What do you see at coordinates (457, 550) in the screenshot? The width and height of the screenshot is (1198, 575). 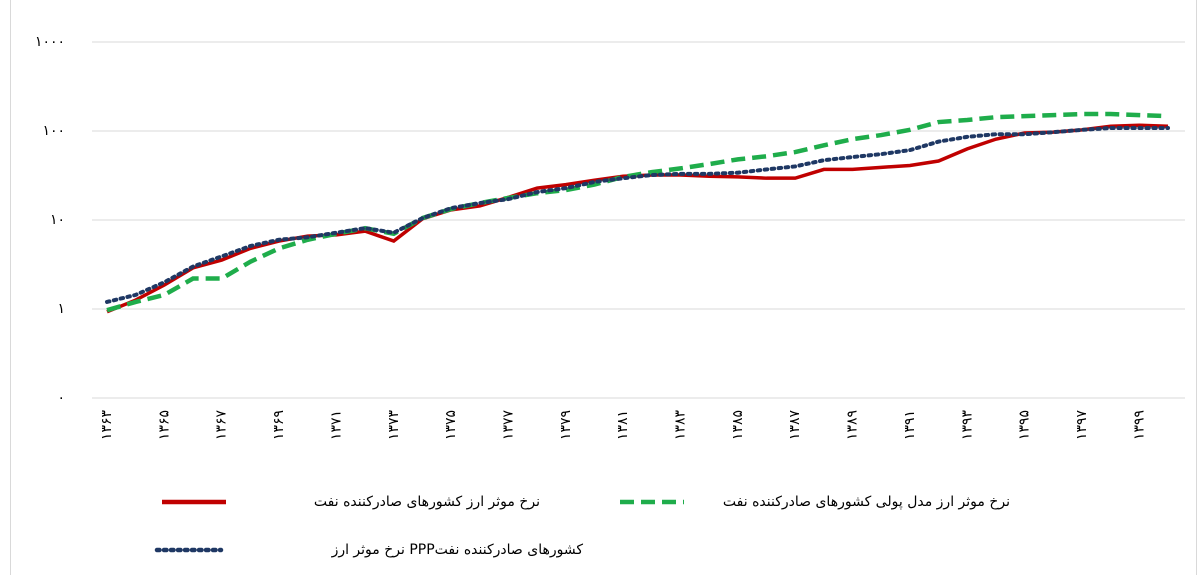 I see `legend-label: نرخ موثر ارز PPPکشورهای صادرکننده نفت` at bounding box center [457, 550].